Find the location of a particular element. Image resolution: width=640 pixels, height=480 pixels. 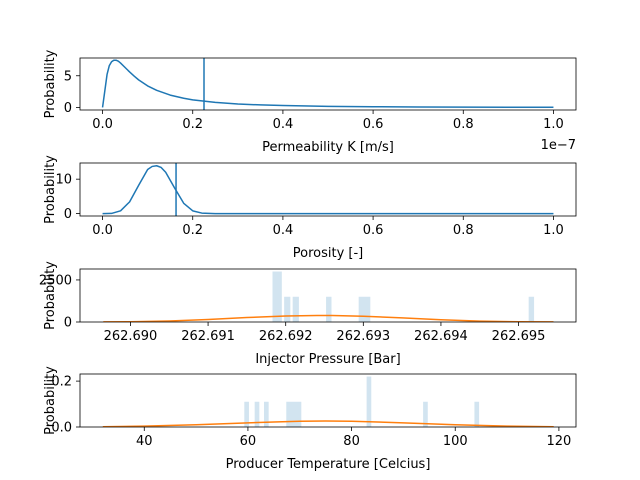

x-tick-label: 262.690 is located at coordinates (131, 336).